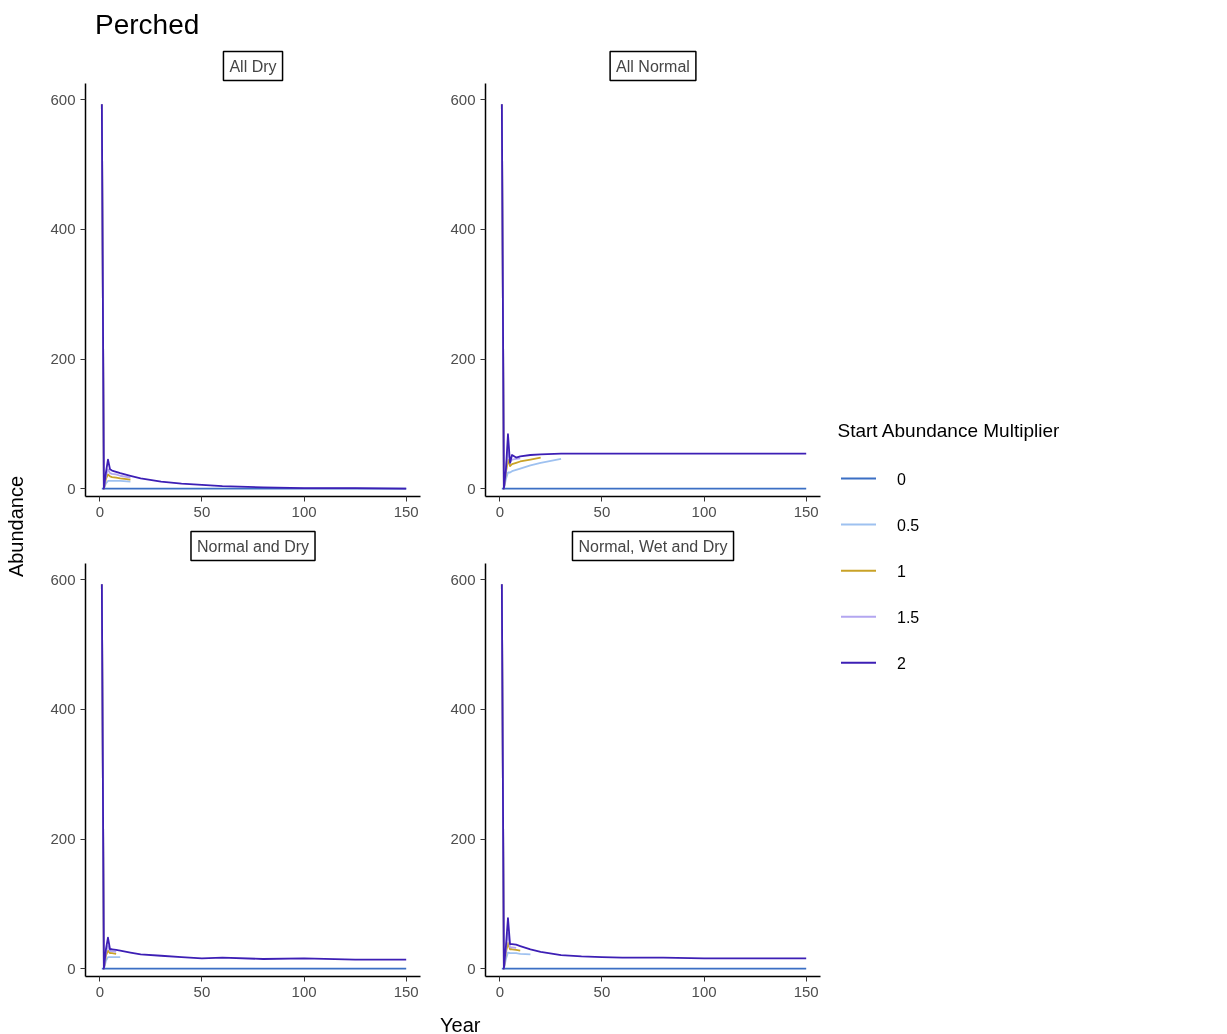  I want to click on x-axis-title: Year, so click(460, 1023).